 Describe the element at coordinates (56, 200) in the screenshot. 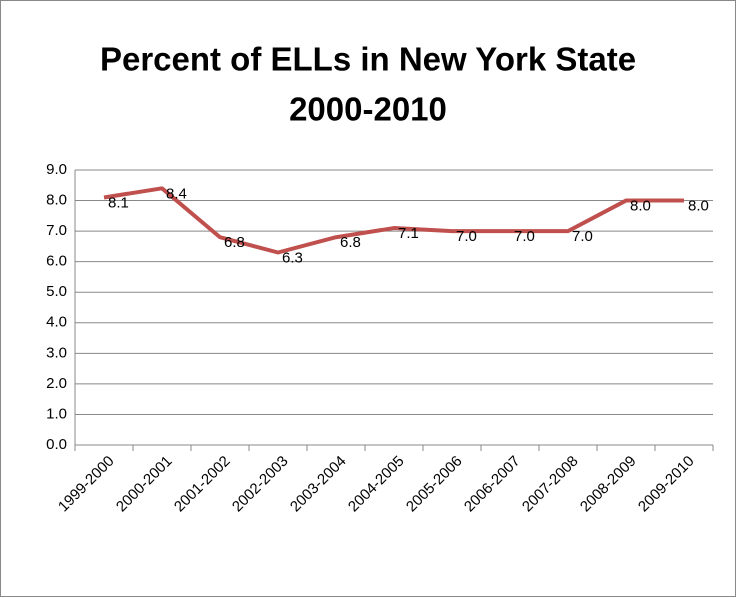

I see `y-tick-label: 8.0` at that location.